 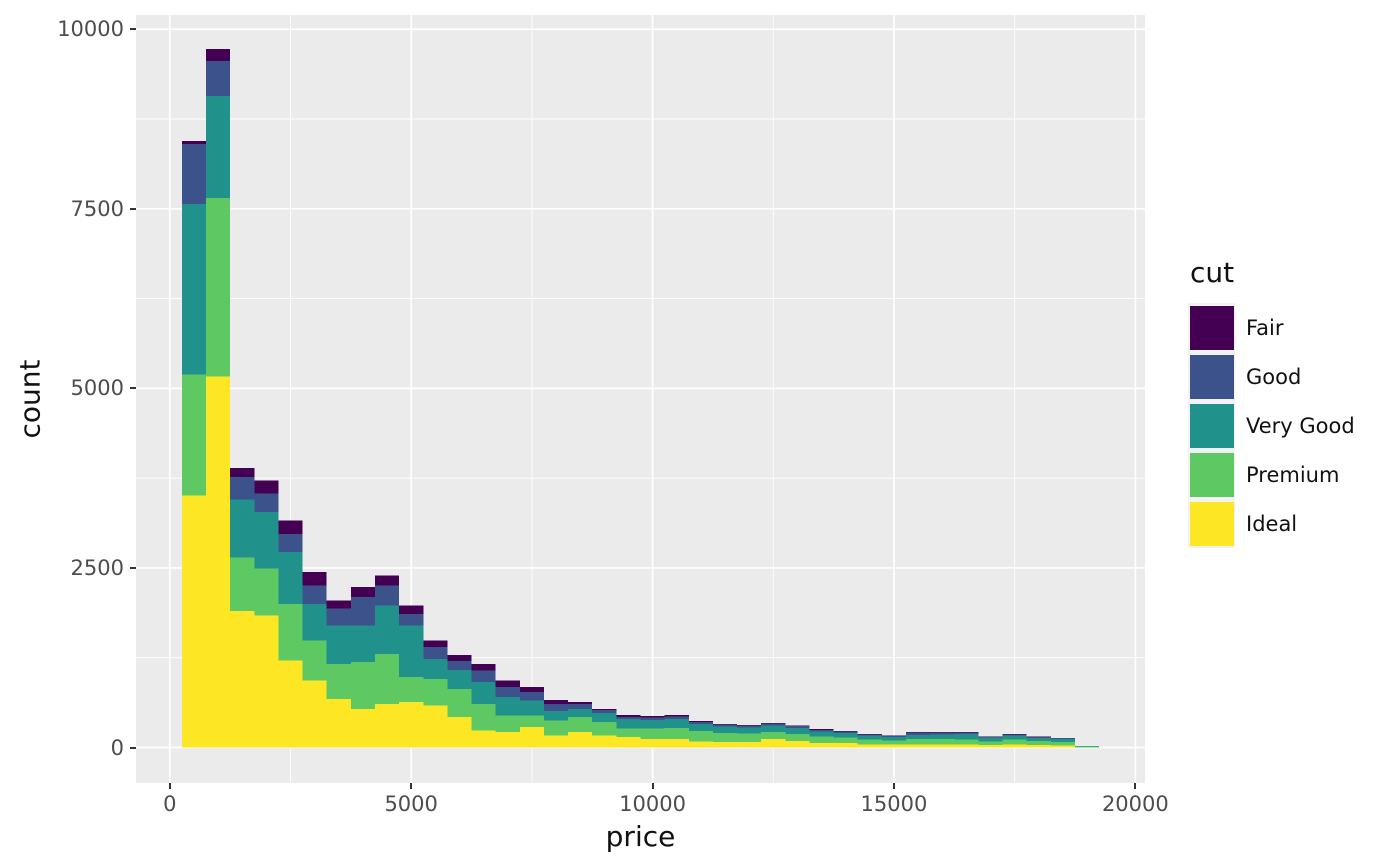 I want to click on legend-item: Fair, so click(x=1271, y=327).